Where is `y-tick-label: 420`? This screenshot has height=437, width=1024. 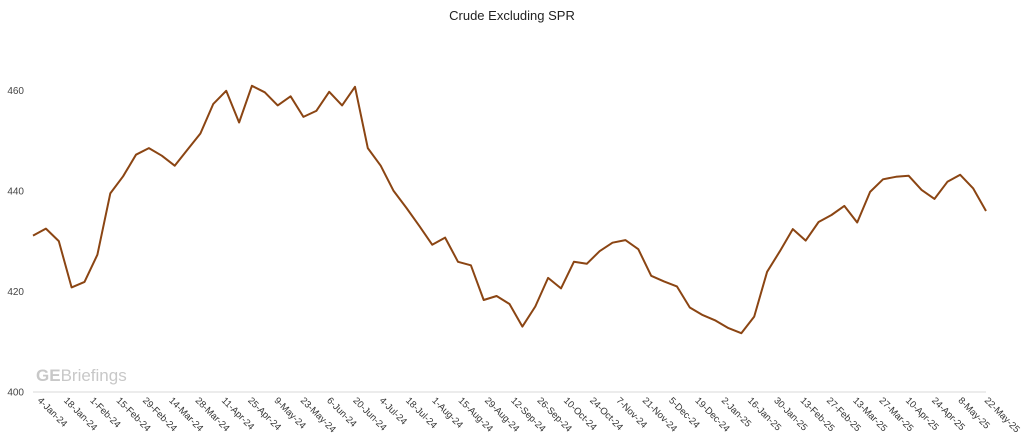 y-tick-label: 420 is located at coordinates (15, 292).